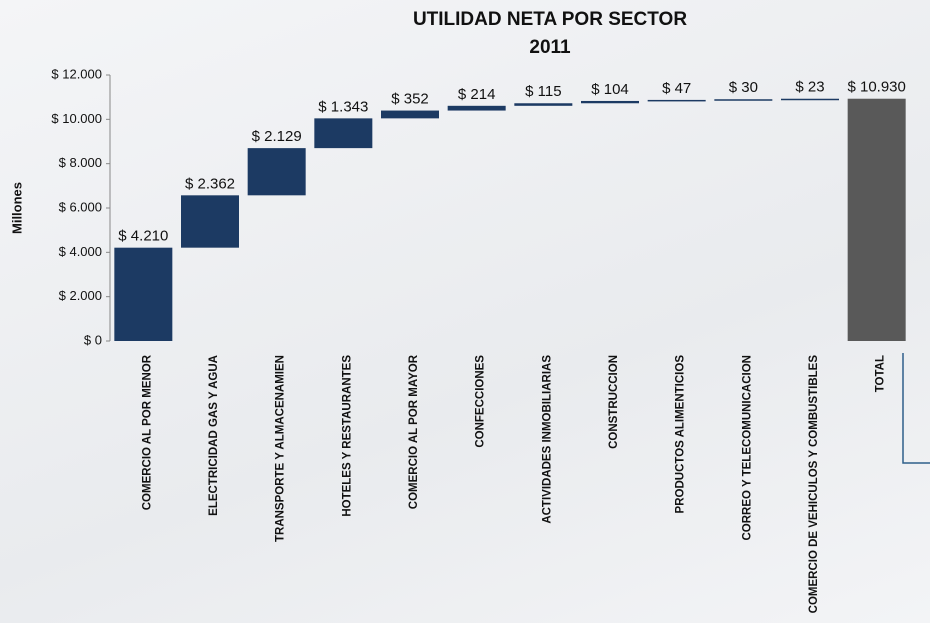 This screenshot has height=623, width=930. I want to click on y-tick-label: $ 8.000, so click(80, 162).